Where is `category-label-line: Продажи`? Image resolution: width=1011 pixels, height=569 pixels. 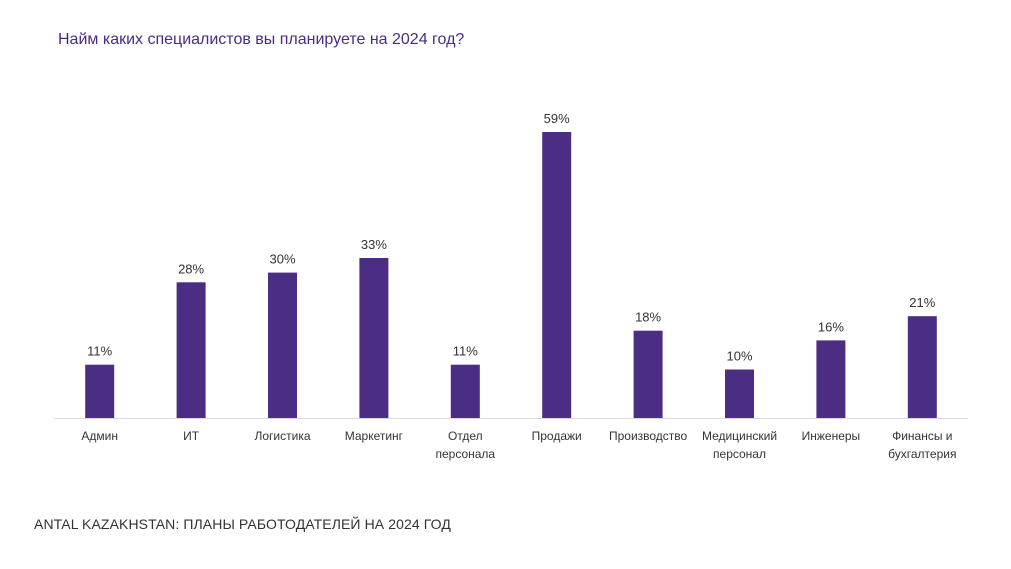 category-label-line: Продажи is located at coordinates (557, 436).